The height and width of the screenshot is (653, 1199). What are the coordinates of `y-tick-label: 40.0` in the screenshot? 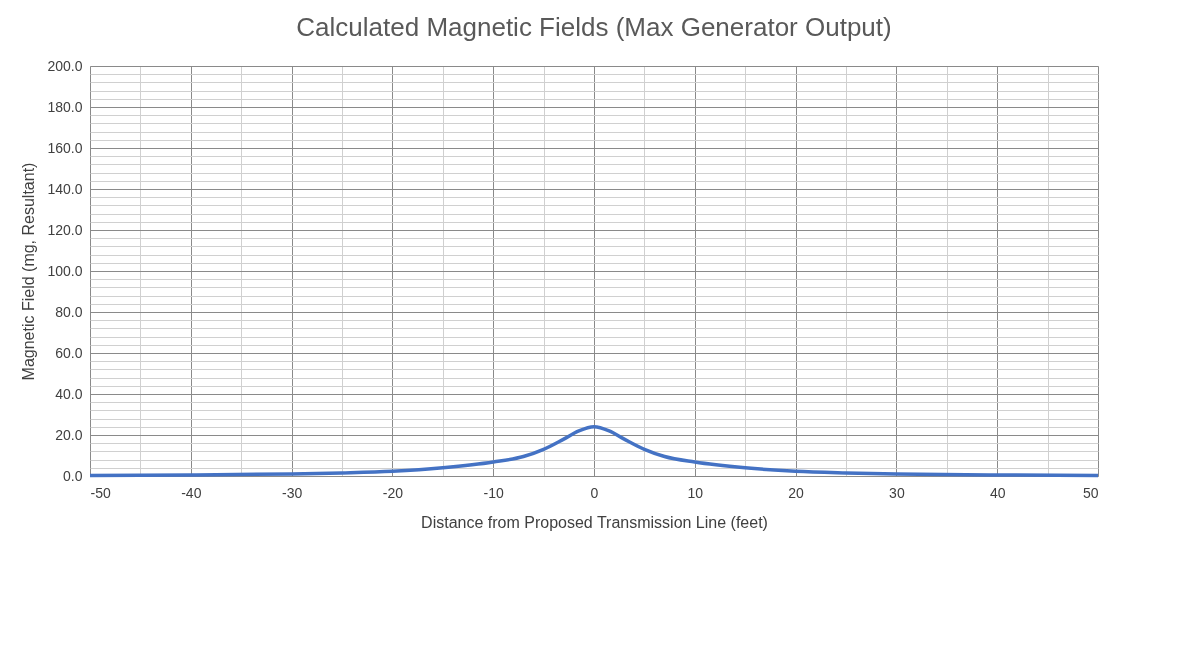 It's located at (69, 393).